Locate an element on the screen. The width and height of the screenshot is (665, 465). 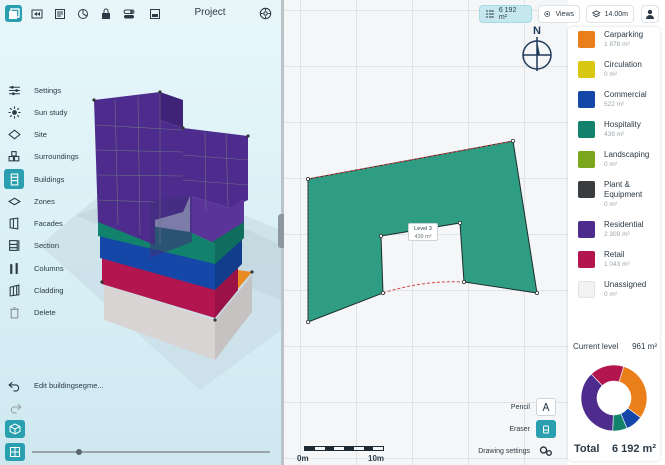
sun-icon is located at coordinates (14, 112).